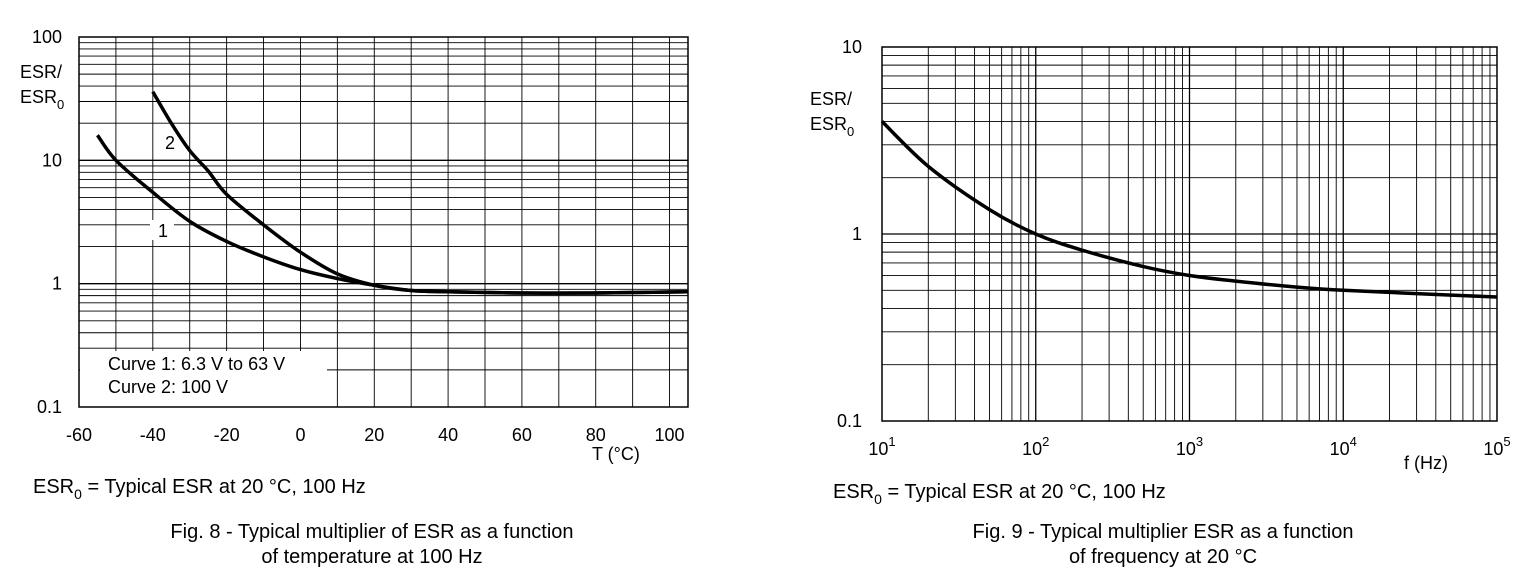 Image resolution: width=1538 pixels, height=586 pixels. What do you see at coordinates (60, 104) in the screenshot?
I see `fig8-ylabel-subscript: 0` at bounding box center [60, 104].